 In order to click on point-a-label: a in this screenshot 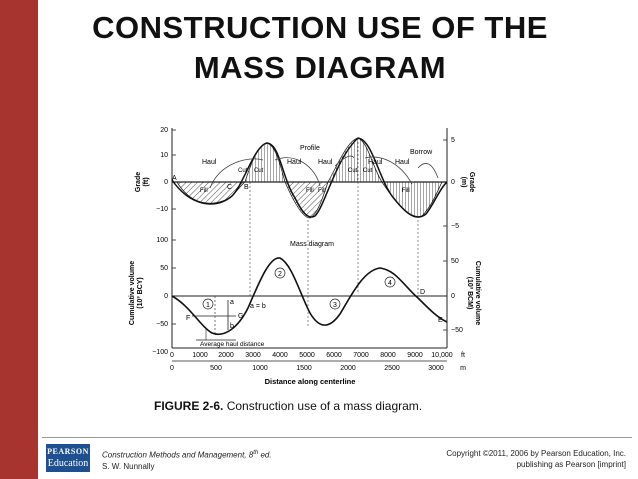, I will do `click(232, 302)`.